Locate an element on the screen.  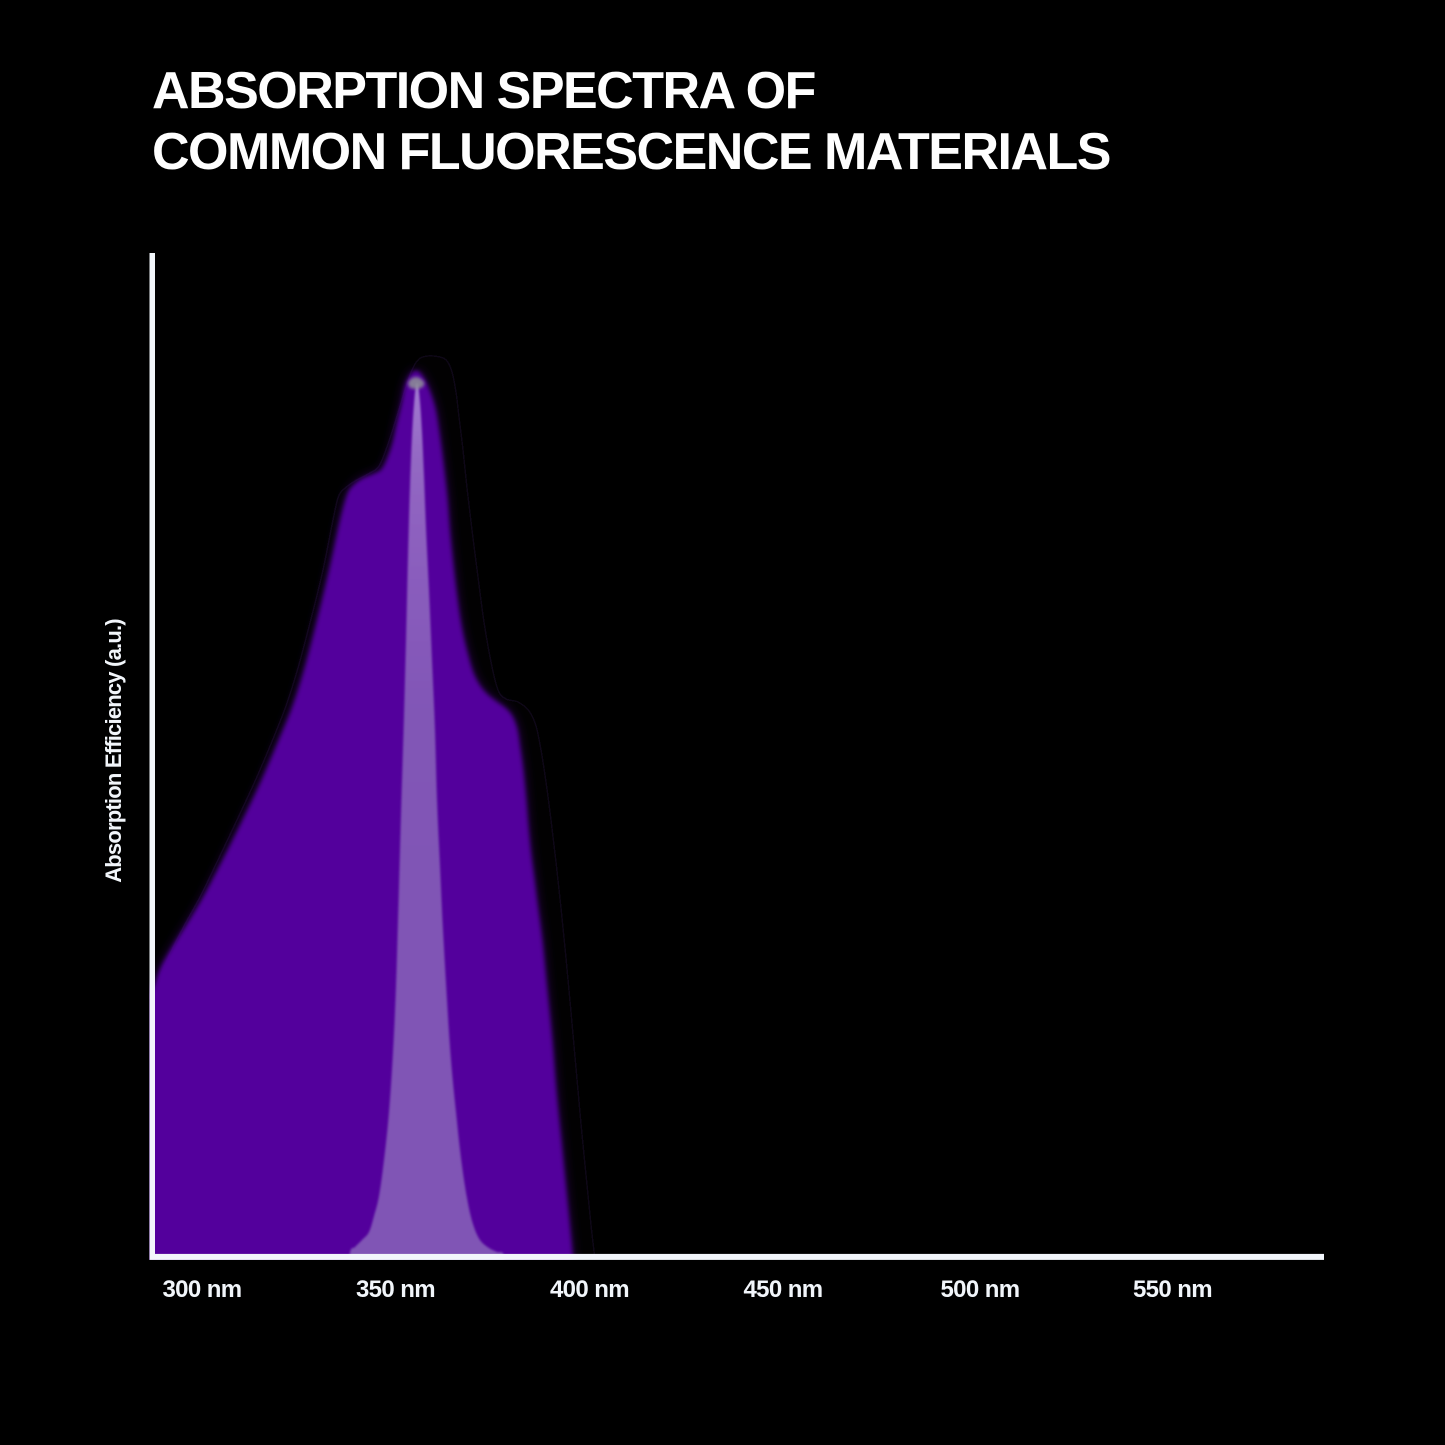
svg-text: 500 nm is located at coordinates (979, 1289).